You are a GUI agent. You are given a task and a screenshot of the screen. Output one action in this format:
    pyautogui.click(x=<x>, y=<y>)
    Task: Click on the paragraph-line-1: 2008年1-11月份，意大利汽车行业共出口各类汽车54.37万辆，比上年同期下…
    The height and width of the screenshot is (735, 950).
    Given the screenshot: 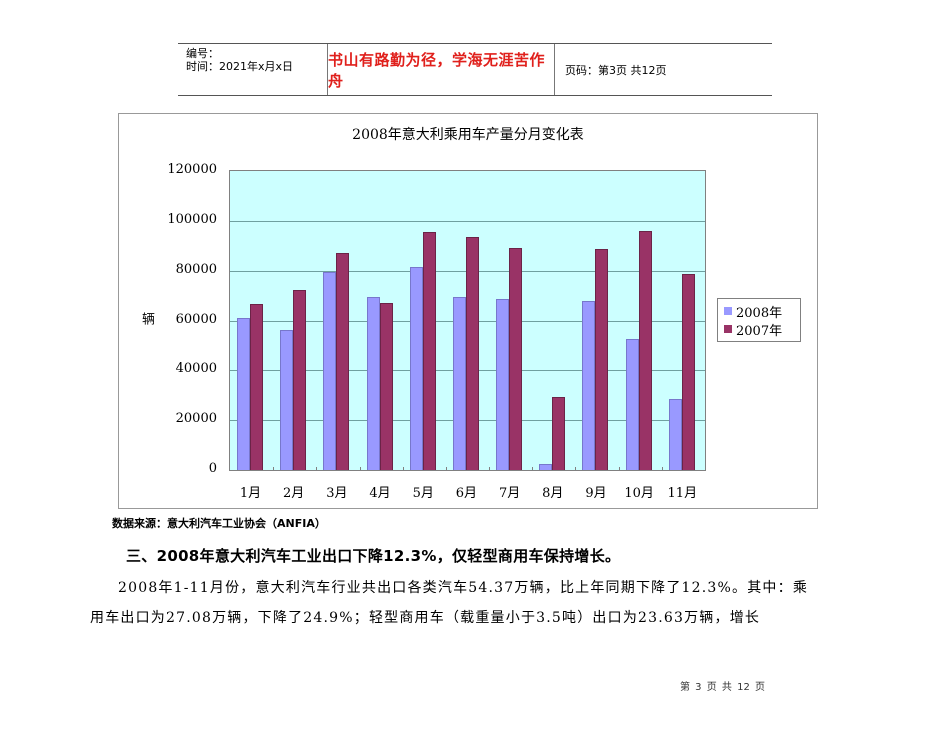 What is the action you would take?
    pyautogui.click(x=463, y=588)
    